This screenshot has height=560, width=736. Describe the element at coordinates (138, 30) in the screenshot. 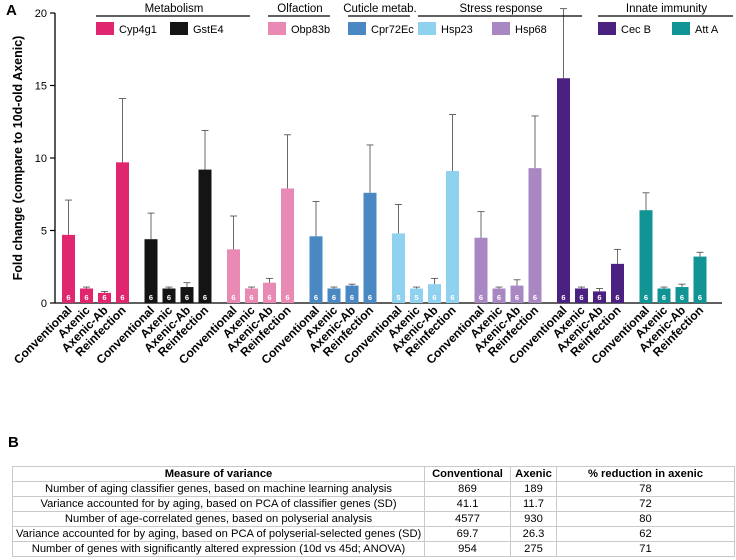

I see `legend-entry-label: Cyp4g1` at that location.